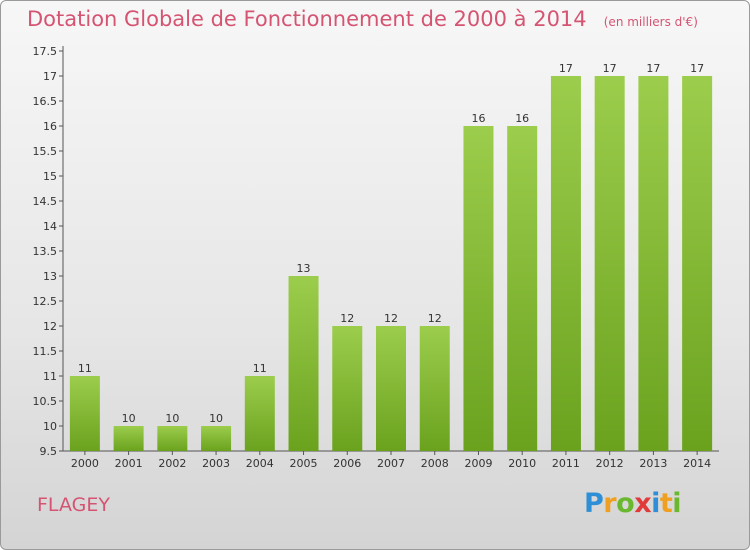 This screenshot has width=750, height=550. Describe the element at coordinates (216, 438) in the screenshot. I see `bar-2003` at that location.